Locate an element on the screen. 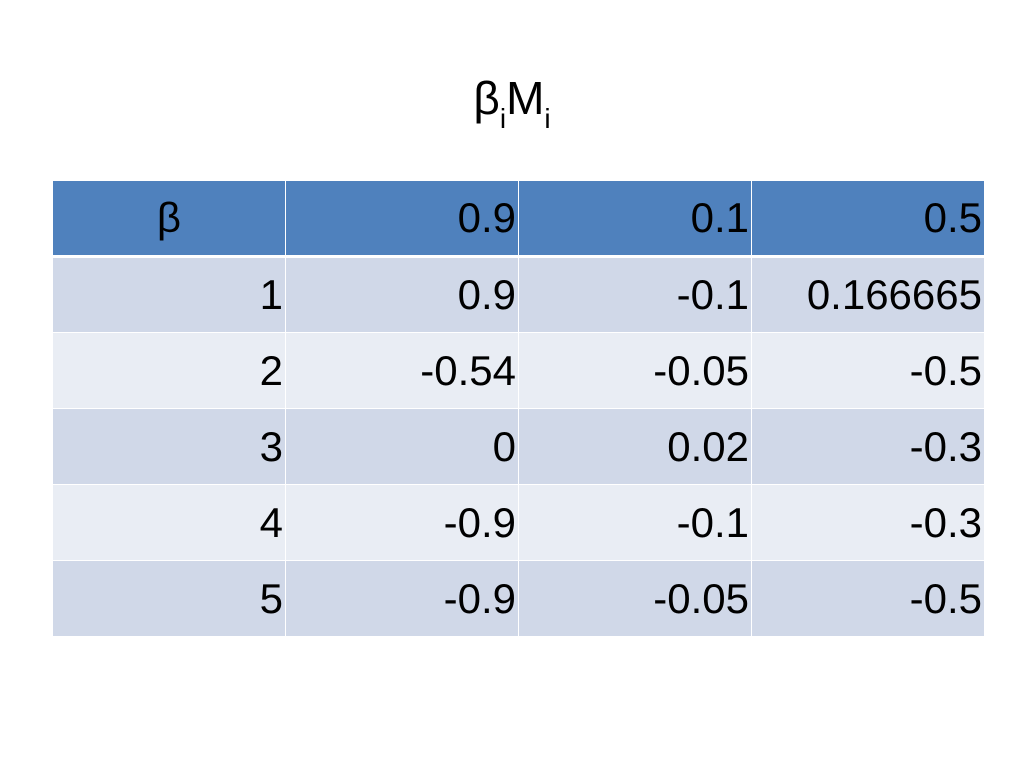  slide-title: βiMi is located at coordinates (512, 101).